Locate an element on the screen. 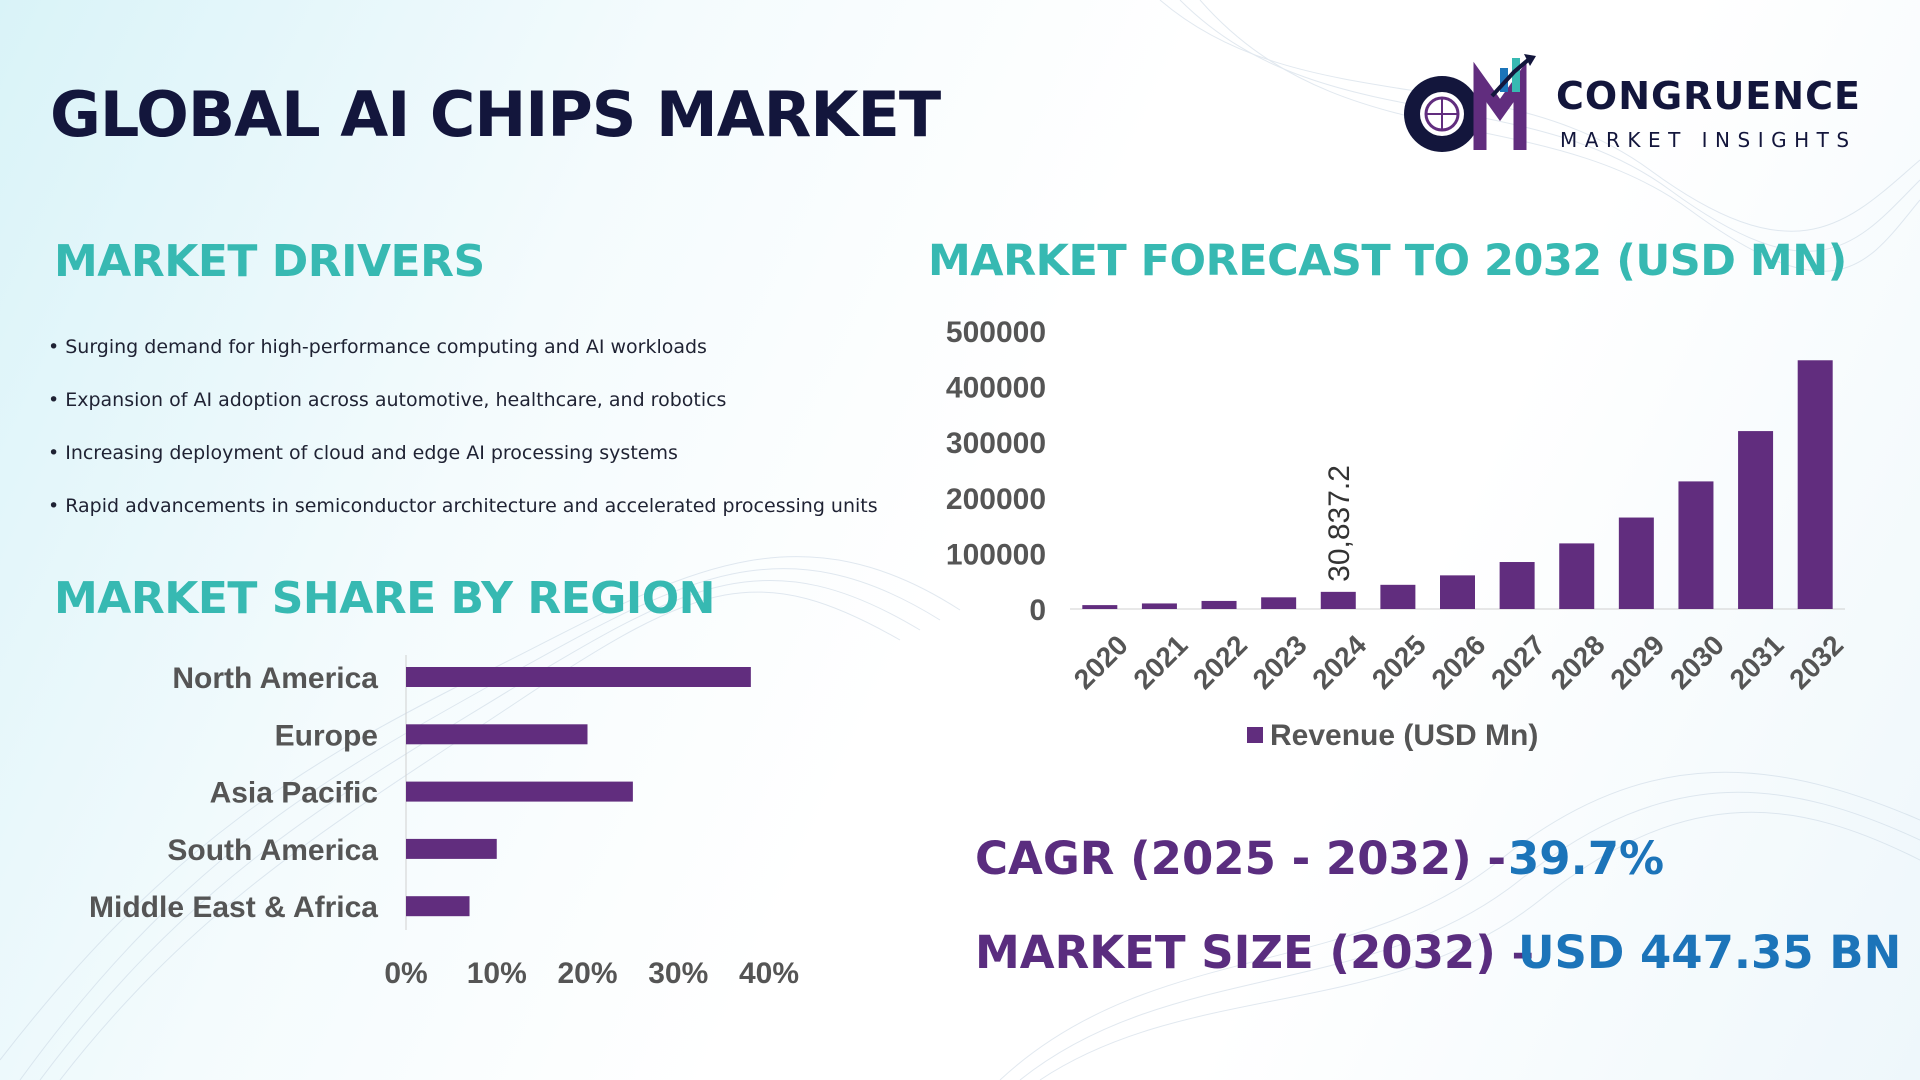  company-logo: CONGRUENCE MARKET INSIGHTS is located at coordinates (1635, 107).